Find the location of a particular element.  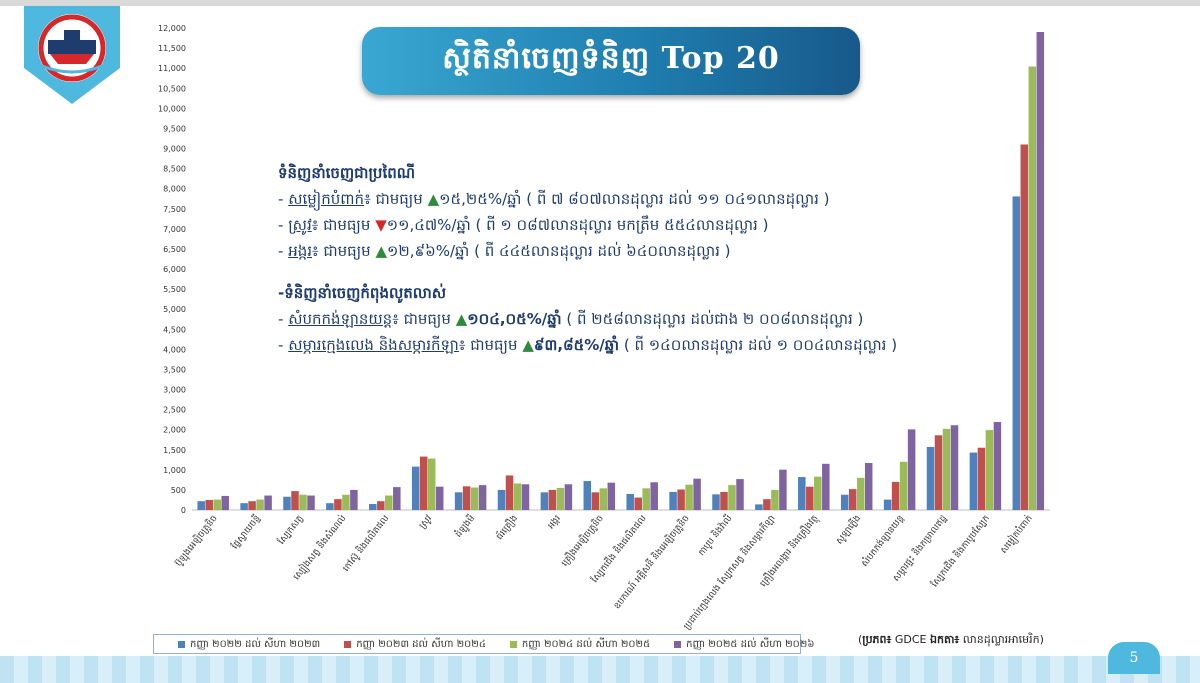

down-arrow-icon: ▼ is located at coordinates (381, 225).